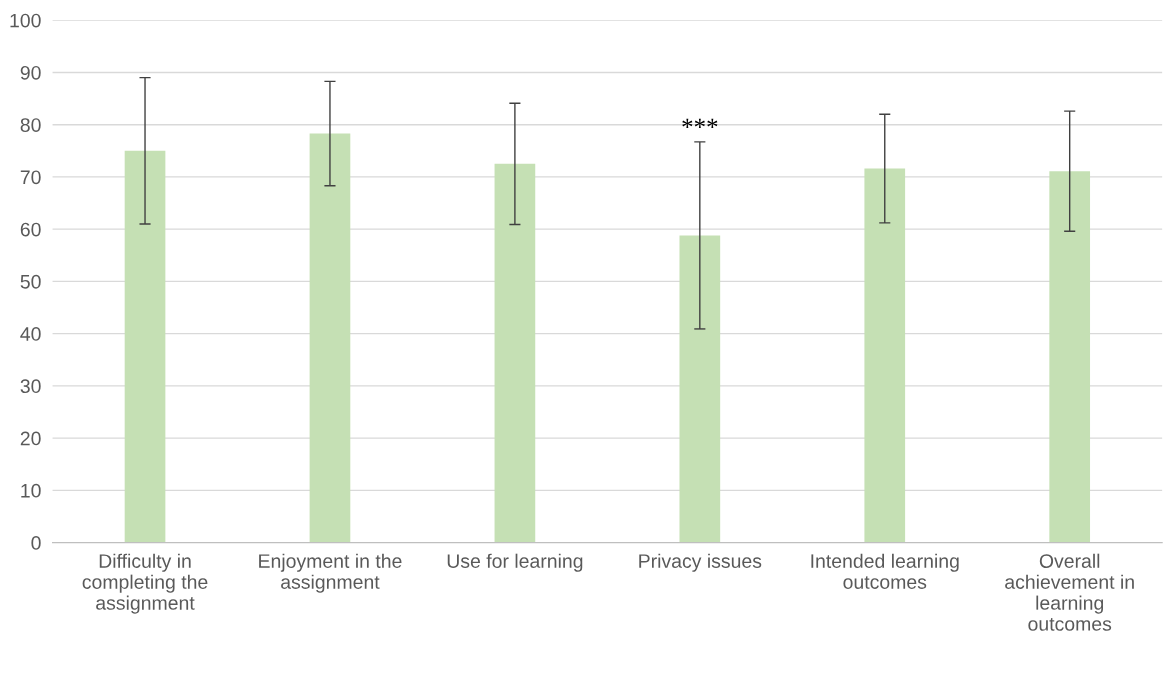 Image resolution: width=1168 pixels, height=674 pixels. I want to click on y-tick-label: 70, so click(30, 177).